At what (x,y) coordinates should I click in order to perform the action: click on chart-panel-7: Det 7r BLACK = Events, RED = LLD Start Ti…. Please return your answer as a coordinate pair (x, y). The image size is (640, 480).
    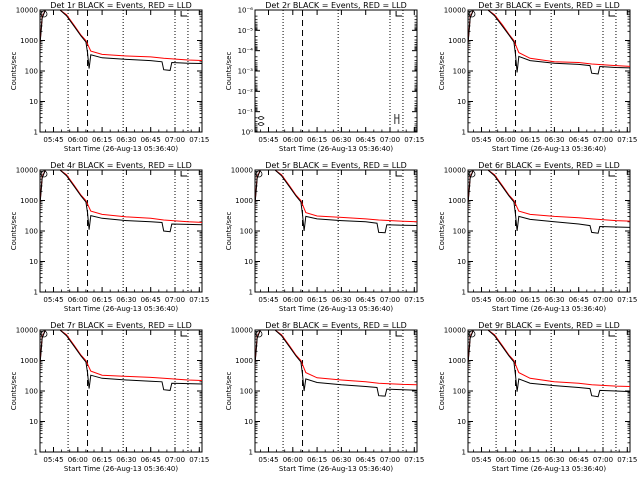
    Looking at the image, I should click on (109, 397).